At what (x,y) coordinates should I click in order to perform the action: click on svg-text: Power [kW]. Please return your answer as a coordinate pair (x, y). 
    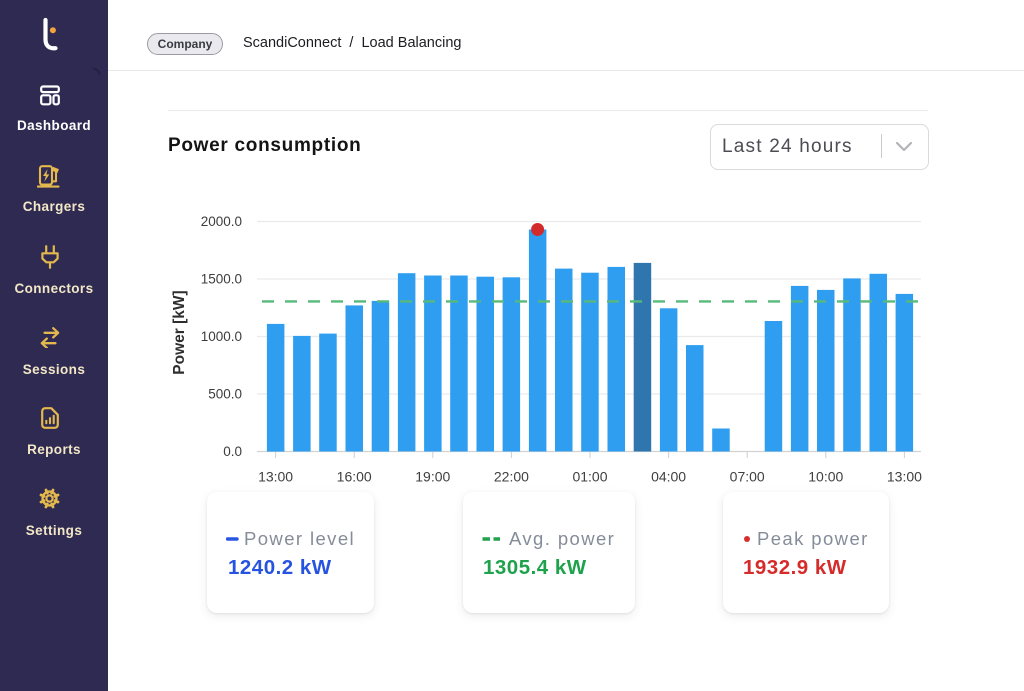
    Looking at the image, I should click on (179, 332).